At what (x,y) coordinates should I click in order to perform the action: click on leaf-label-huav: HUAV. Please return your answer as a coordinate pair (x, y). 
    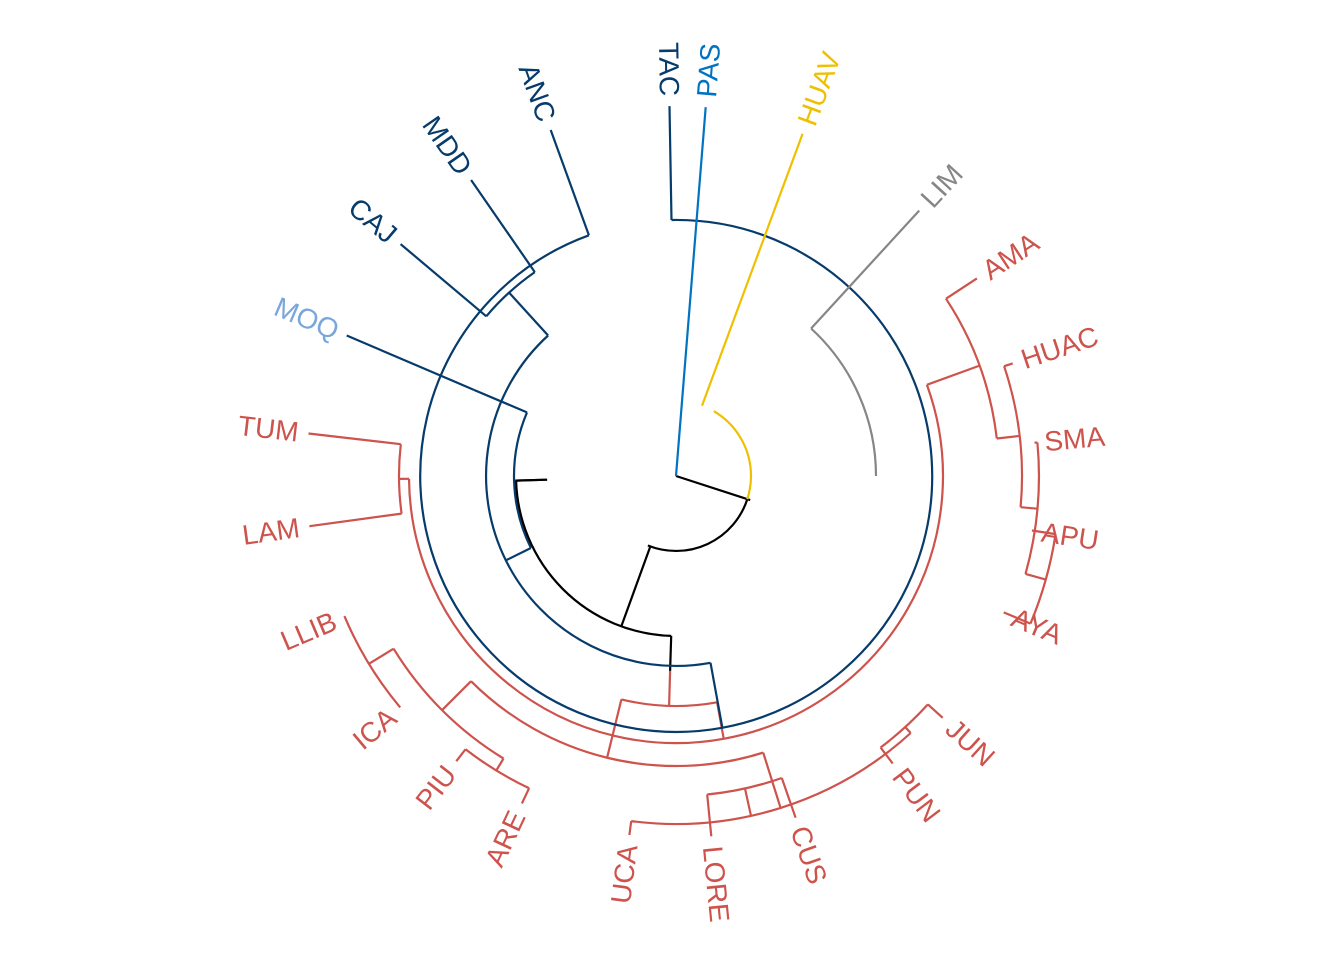
    Looking at the image, I should click on (819, 89).